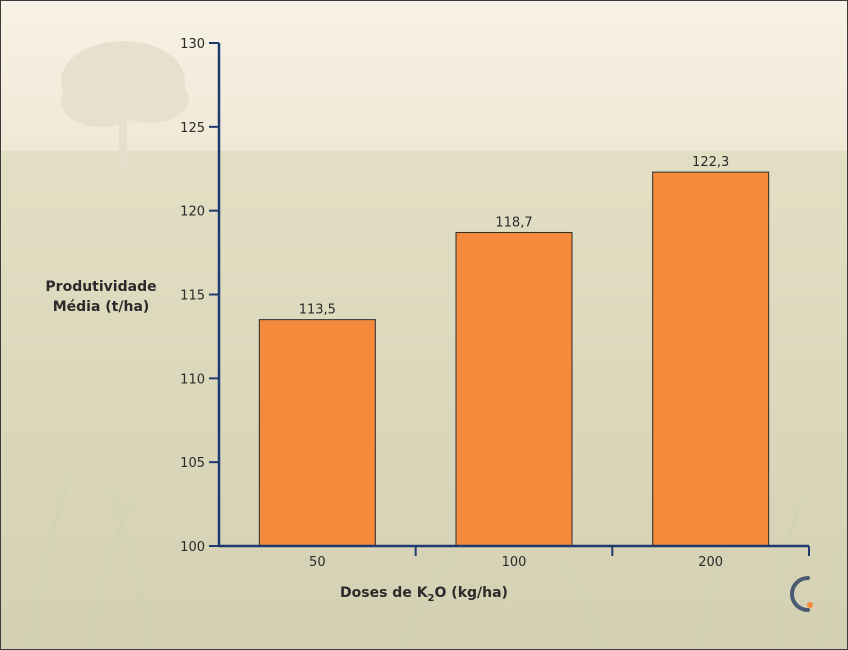 The height and width of the screenshot is (650, 848). Describe the element at coordinates (192, 212) in the screenshot. I see `y-tick-label: 120` at that location.